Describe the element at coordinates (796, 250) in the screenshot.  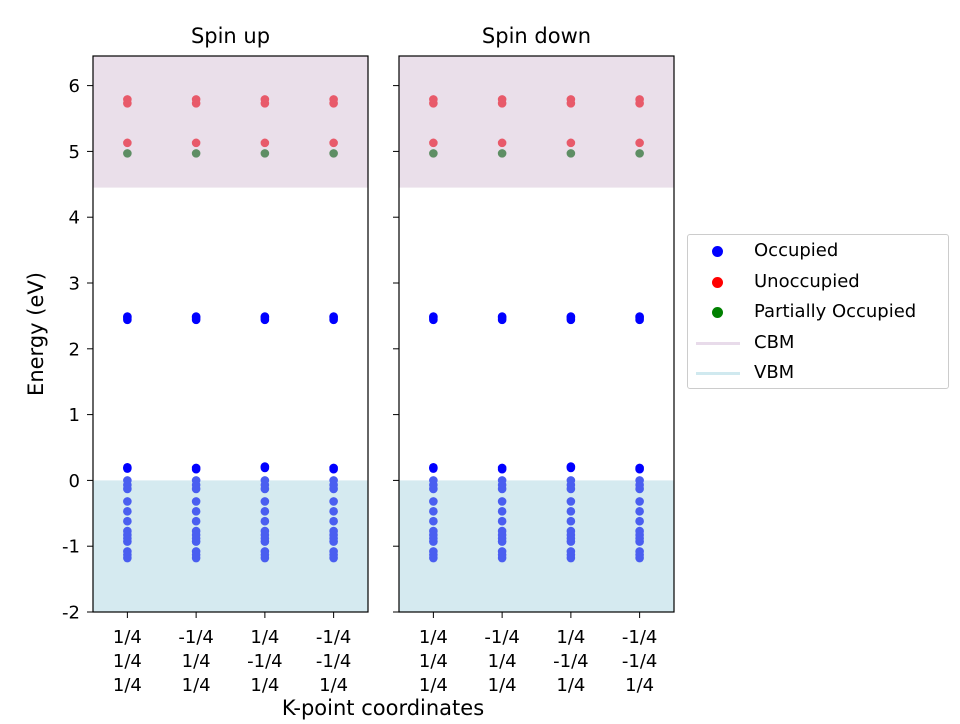
I see `legend-label: Occupied` at that location.